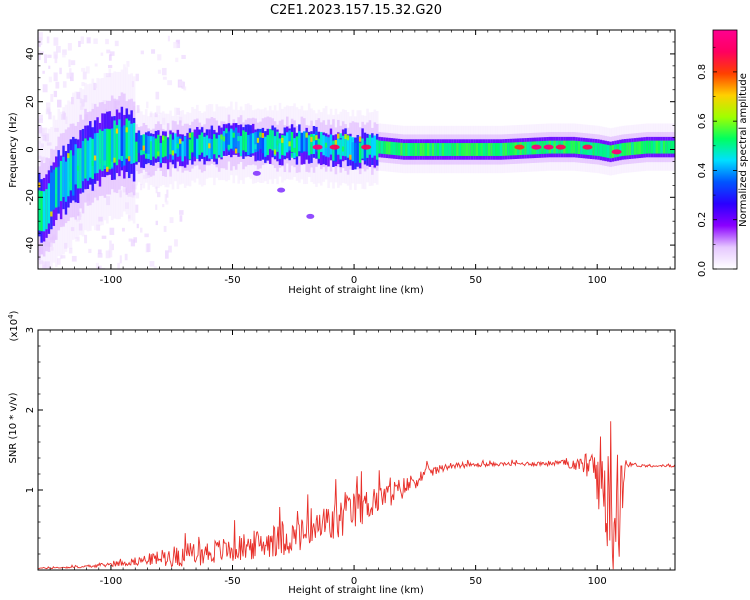 This screenshot has width=750, height=600. What do you see at coordinates (30, 101) in the screenshot?
I see `y-tick-label: 20` at bounding box center [30, 101].